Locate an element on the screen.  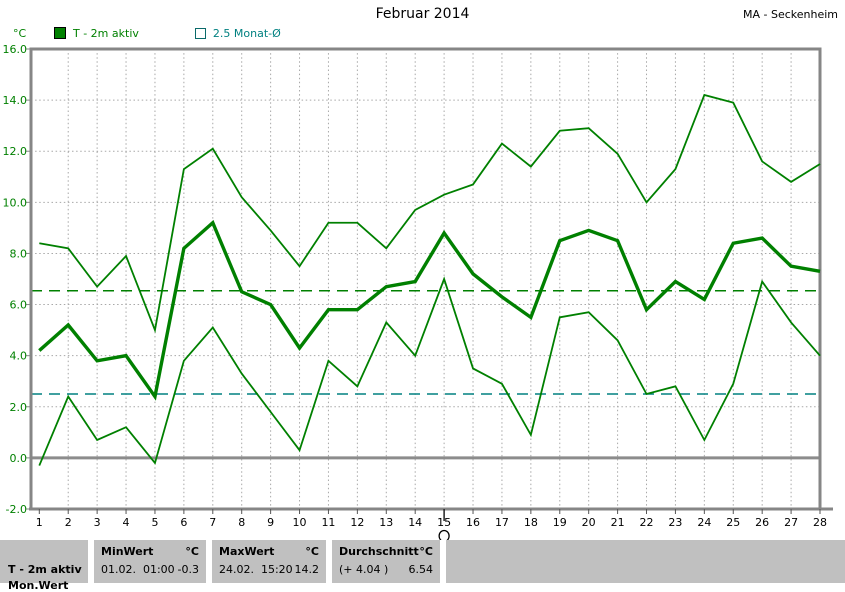
x-tick-label: 8 is located at coordinates (241, 522).